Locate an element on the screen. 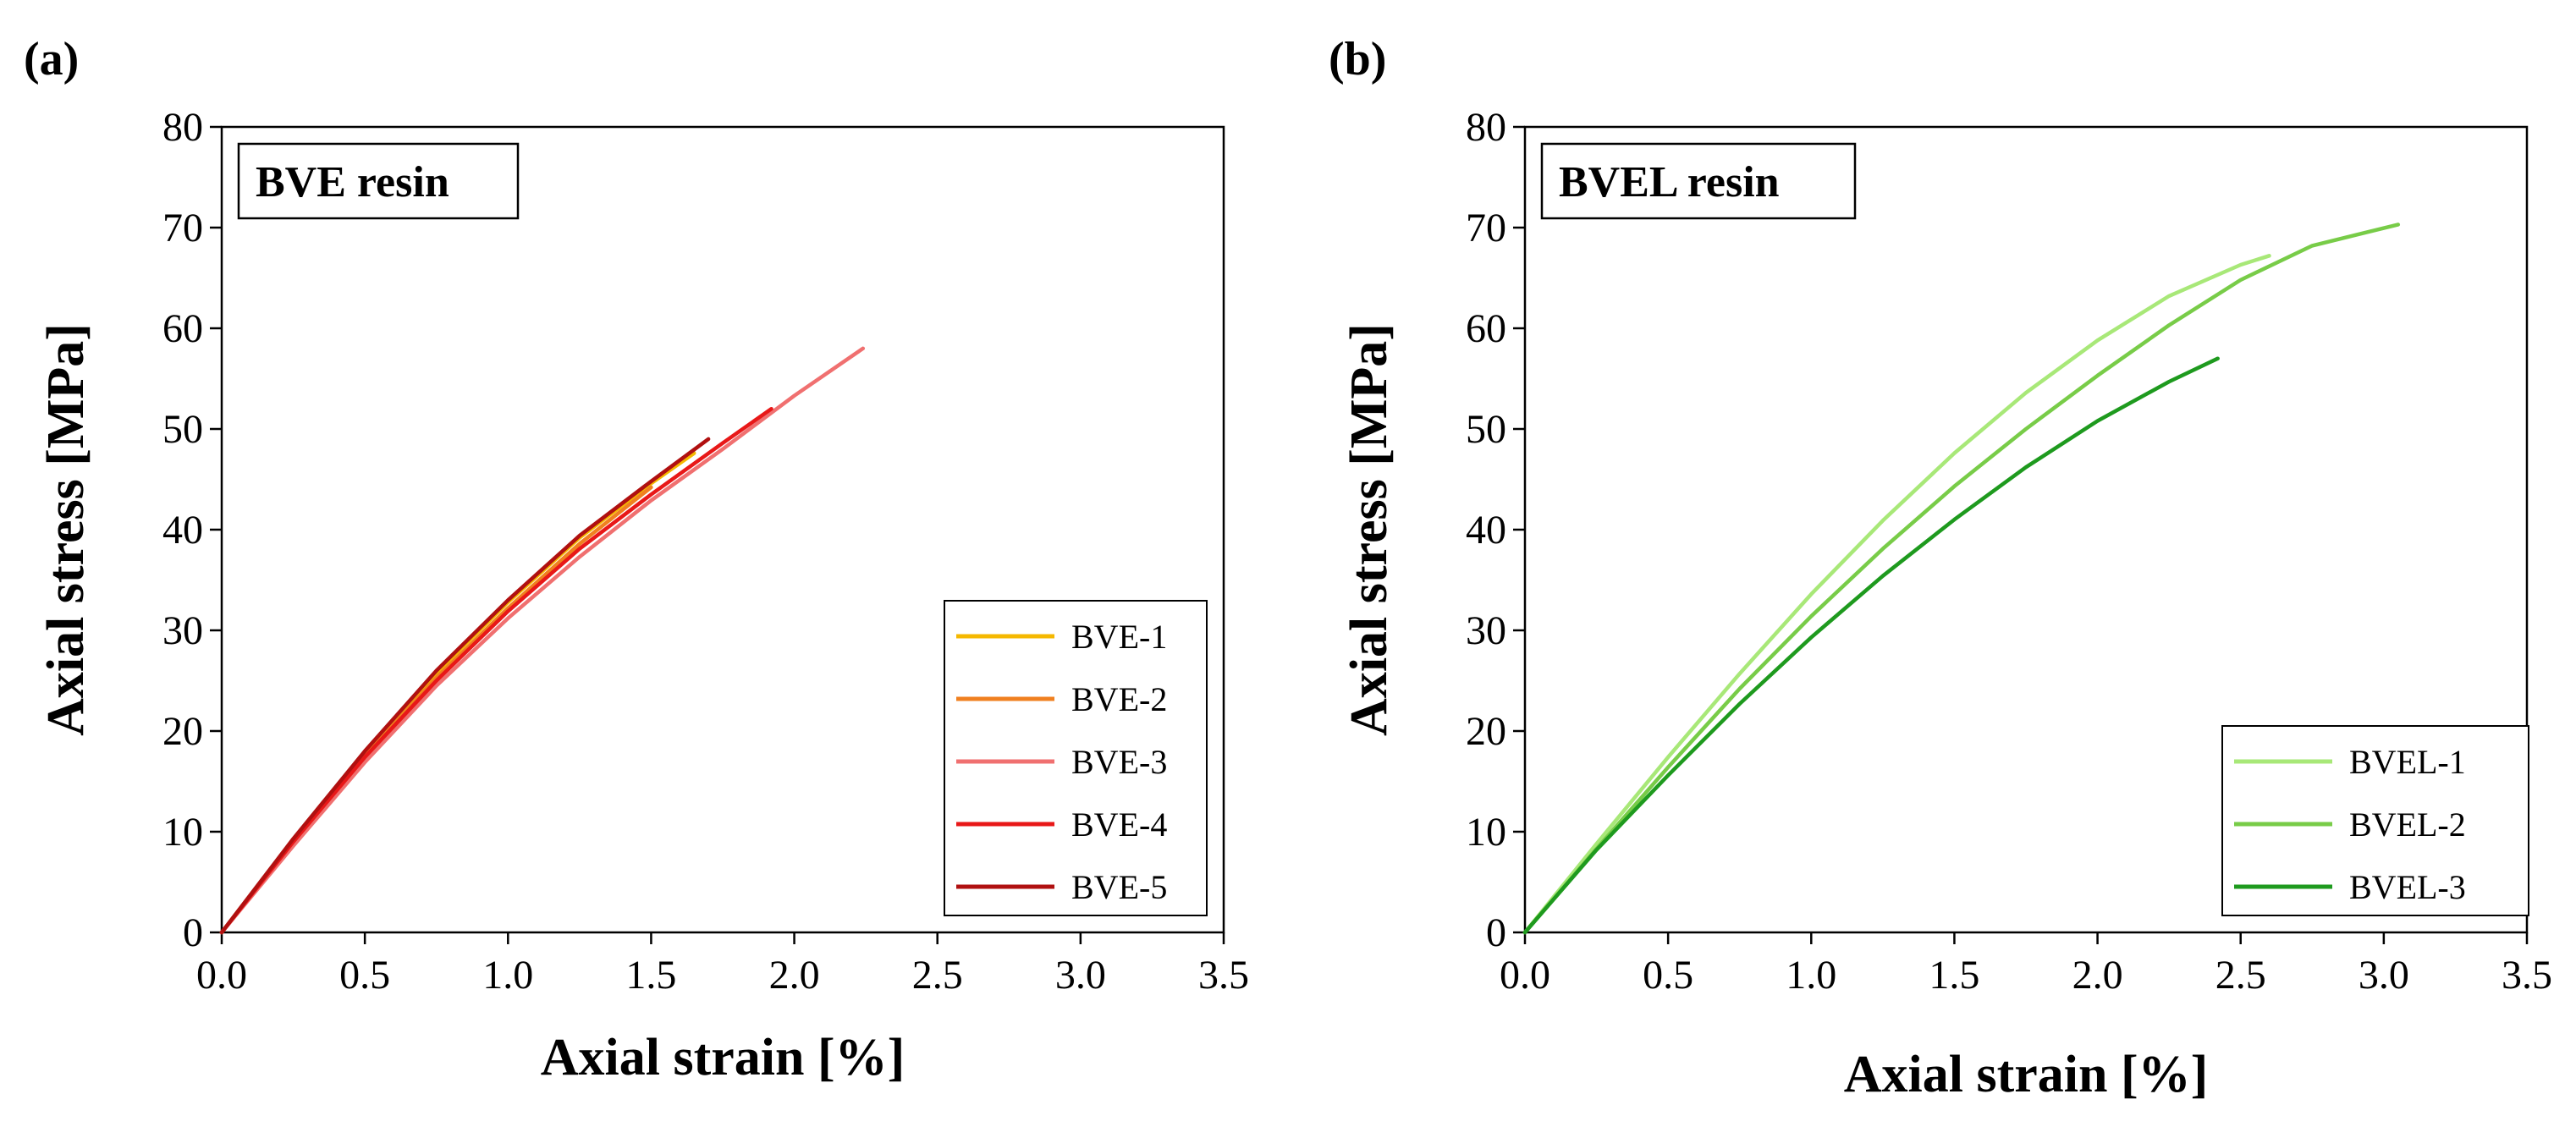 The width and height of the screenshot is (2576, 1127). legend-label: BVE-3 is located at coordinates (1119, 762).